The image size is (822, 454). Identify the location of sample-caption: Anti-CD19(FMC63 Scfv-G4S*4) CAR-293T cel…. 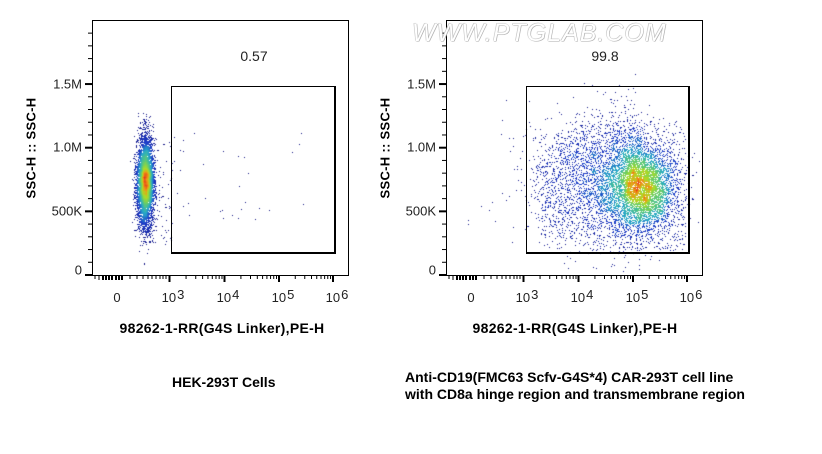
(575, 385).